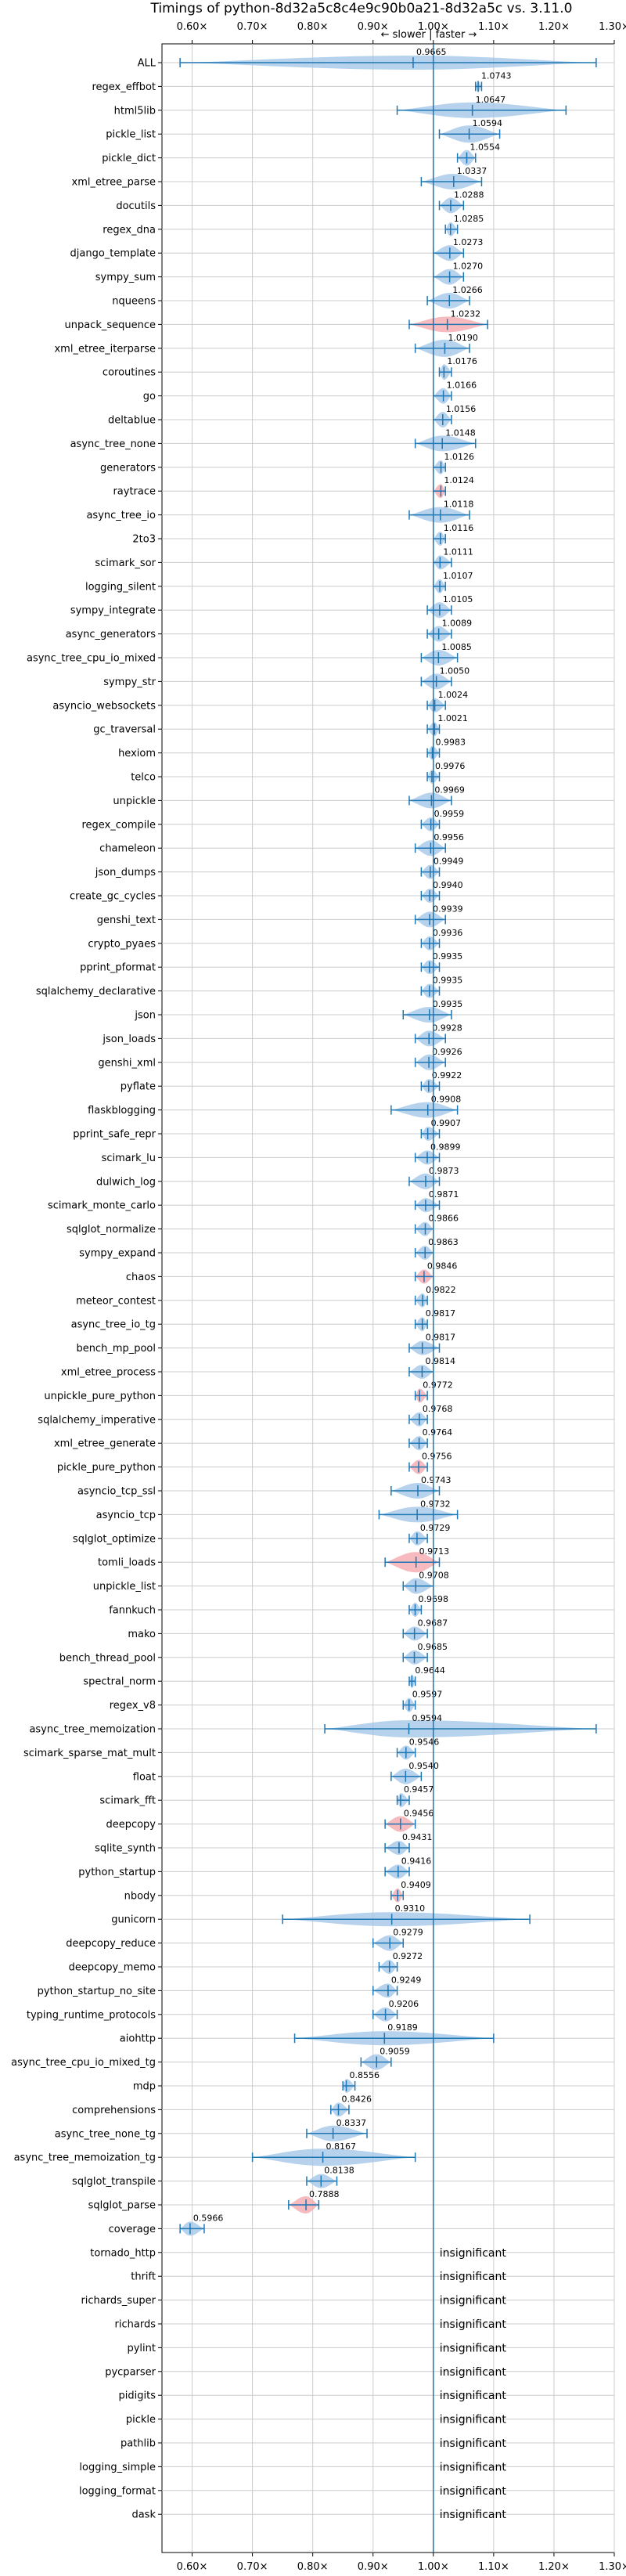  Describe the element at coordinates (346, 2467) in the screenshot. I see `benchmark-row: logging_simple insignificant` at that location.